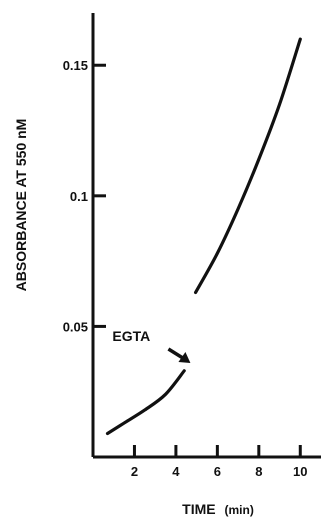  Describe the element at coordinates (21, 205) in the screenshot. I see `y-axis-title: ABSORBANCE AT 550 nM` at that location.